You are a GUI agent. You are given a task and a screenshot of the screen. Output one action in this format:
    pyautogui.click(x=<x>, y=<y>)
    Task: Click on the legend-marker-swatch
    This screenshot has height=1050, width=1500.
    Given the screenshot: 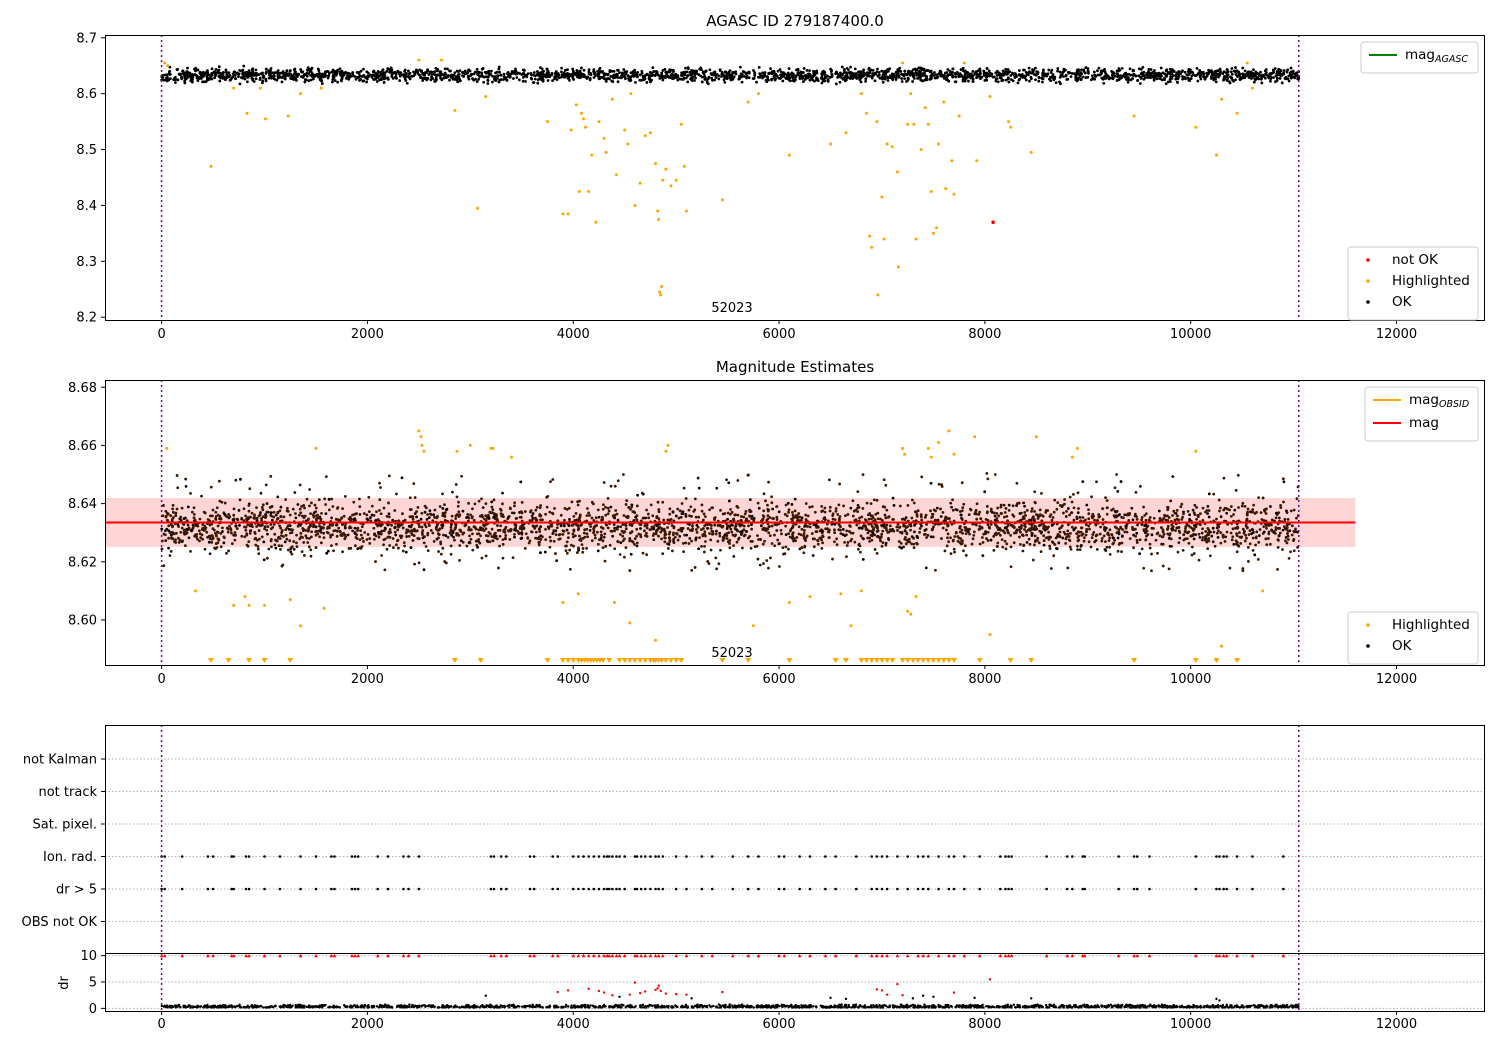 What is the action you would take?
    pyautogui.click(x=1368, y=260)
    